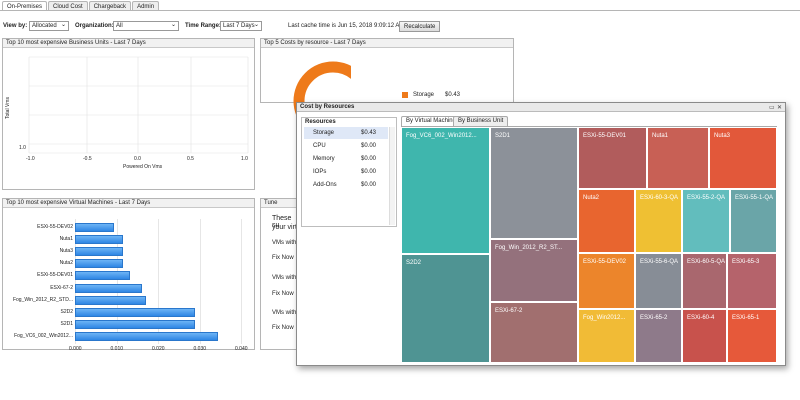 This screenshot has height=400, width=800. I want to click on vm-chart-category-label: S2D2, so click(66, 311).